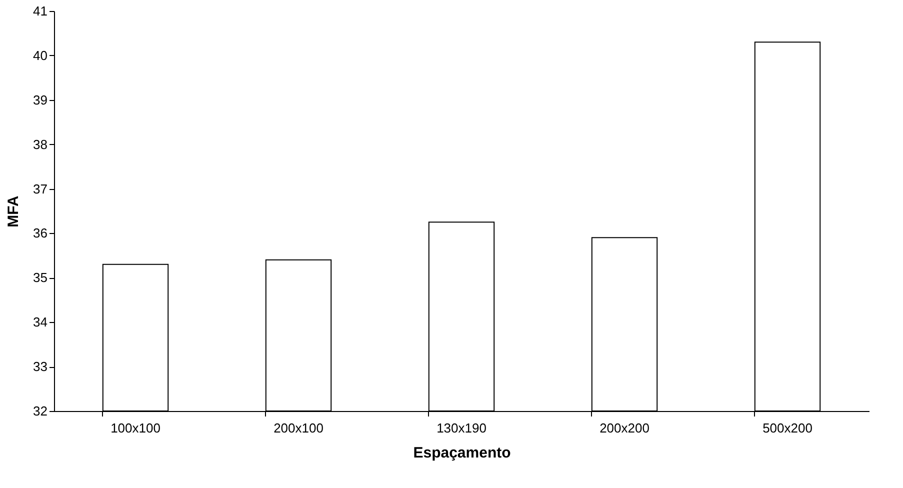 The image size is (903, 488). What do you see at coordinates (40, 11) in the screenshot?
I see `y-tick-label: 41` at bounding box center [40, 11].